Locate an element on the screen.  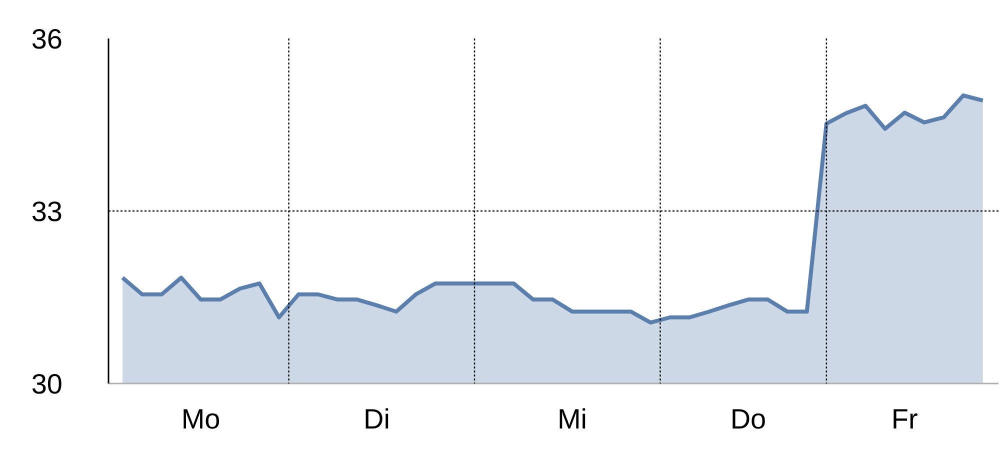
y-tick-label: 36 is located at coordinates (47, 39).